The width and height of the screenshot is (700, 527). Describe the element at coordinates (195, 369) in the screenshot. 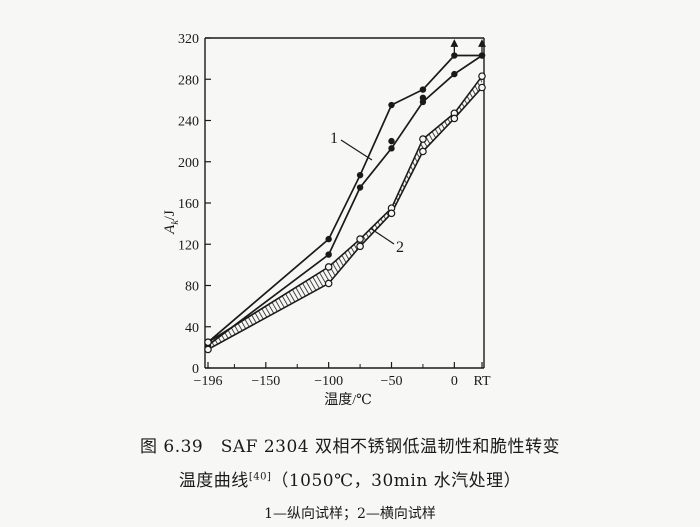

I see `y-tick-label: 0` at that location.